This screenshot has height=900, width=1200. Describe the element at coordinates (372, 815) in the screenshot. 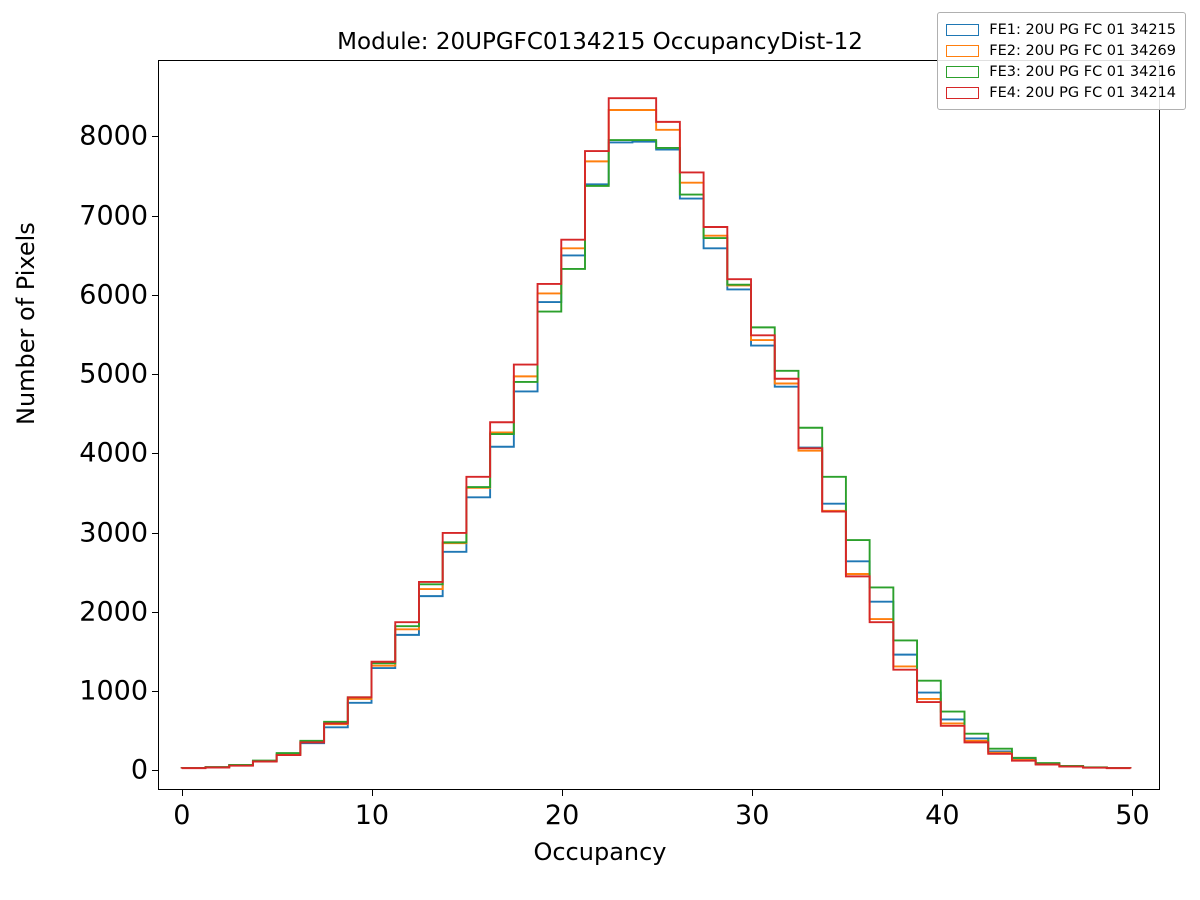

I see `x-axis-tick-label: 10` at that location.